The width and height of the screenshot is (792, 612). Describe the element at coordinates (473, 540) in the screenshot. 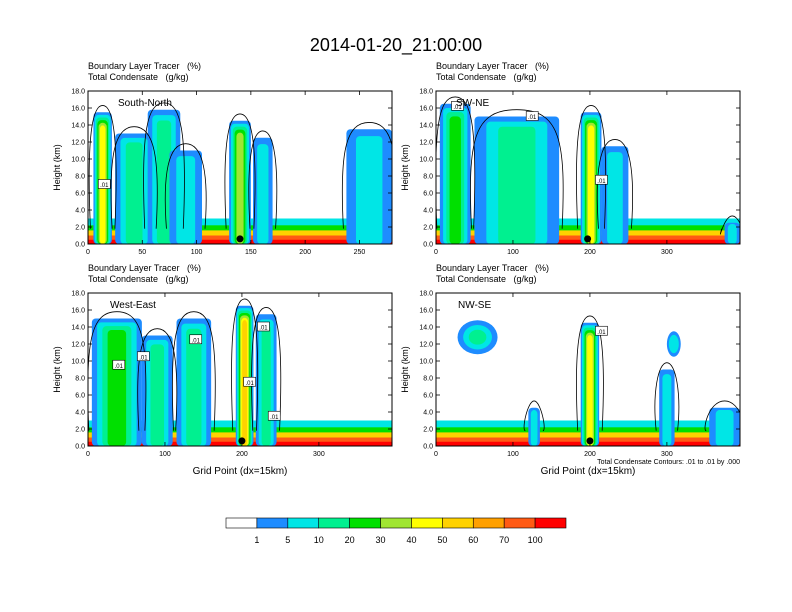

I see `colorbar-label: 60` at that location.